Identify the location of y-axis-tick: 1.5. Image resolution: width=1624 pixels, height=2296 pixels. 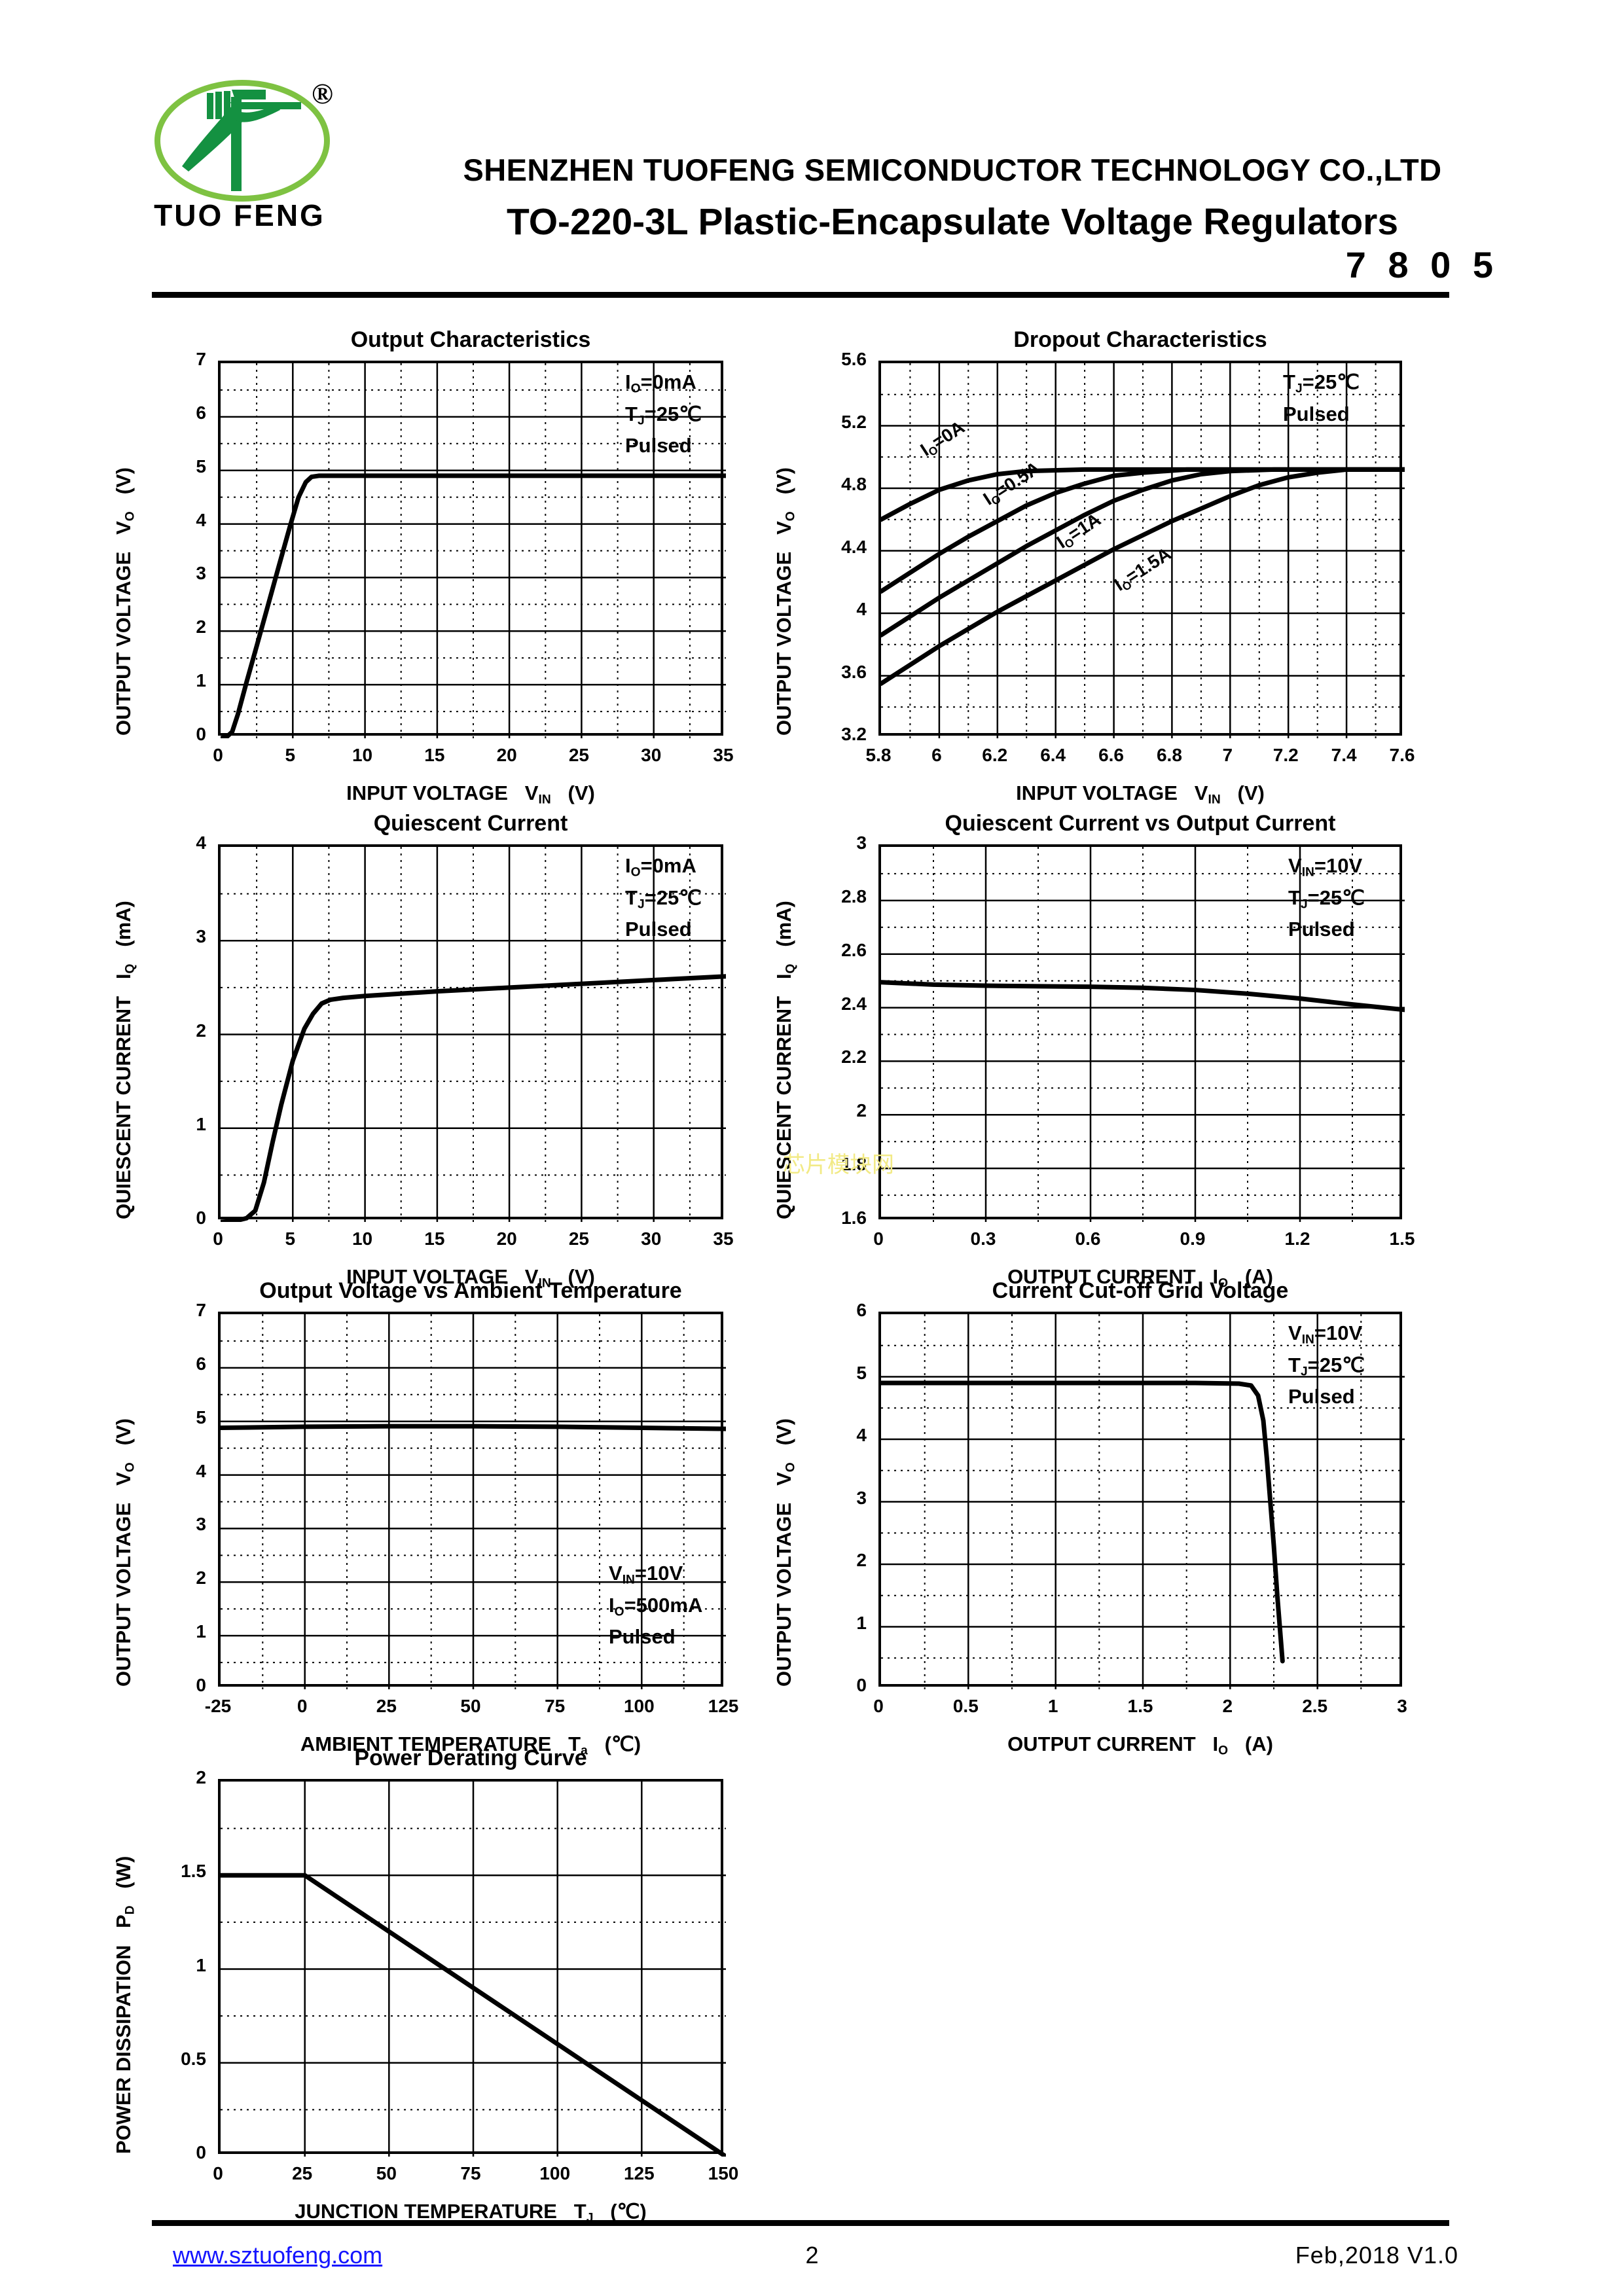
(193, 1871).